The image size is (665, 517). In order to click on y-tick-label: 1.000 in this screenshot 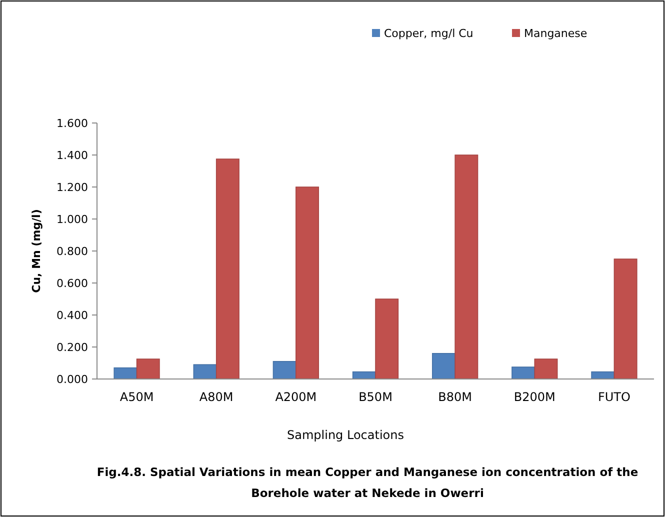, I will do `click(72, 219)`.